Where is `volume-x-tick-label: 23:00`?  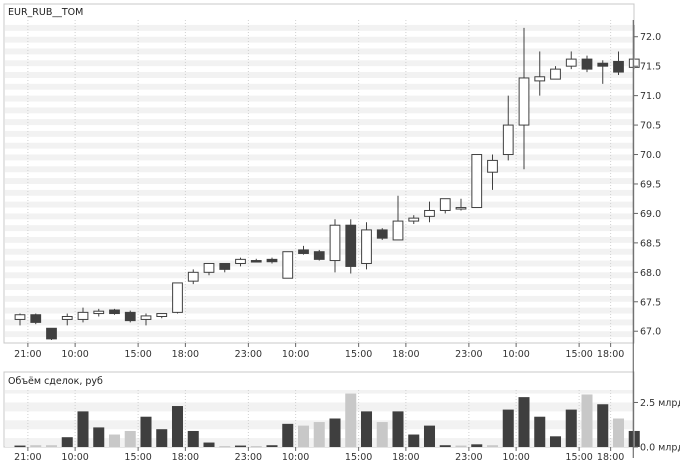
volume-x-tick-label: 23:00 is located at coordinates (248, 457).